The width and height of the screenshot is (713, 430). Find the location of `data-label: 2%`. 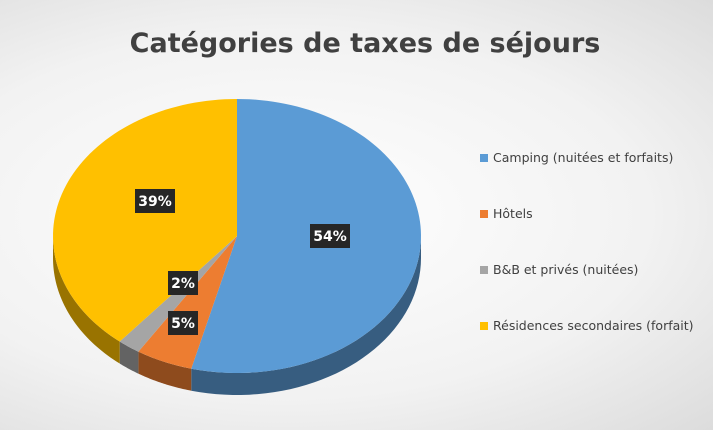

data-label: 2% is located at coordinates (183, 284).